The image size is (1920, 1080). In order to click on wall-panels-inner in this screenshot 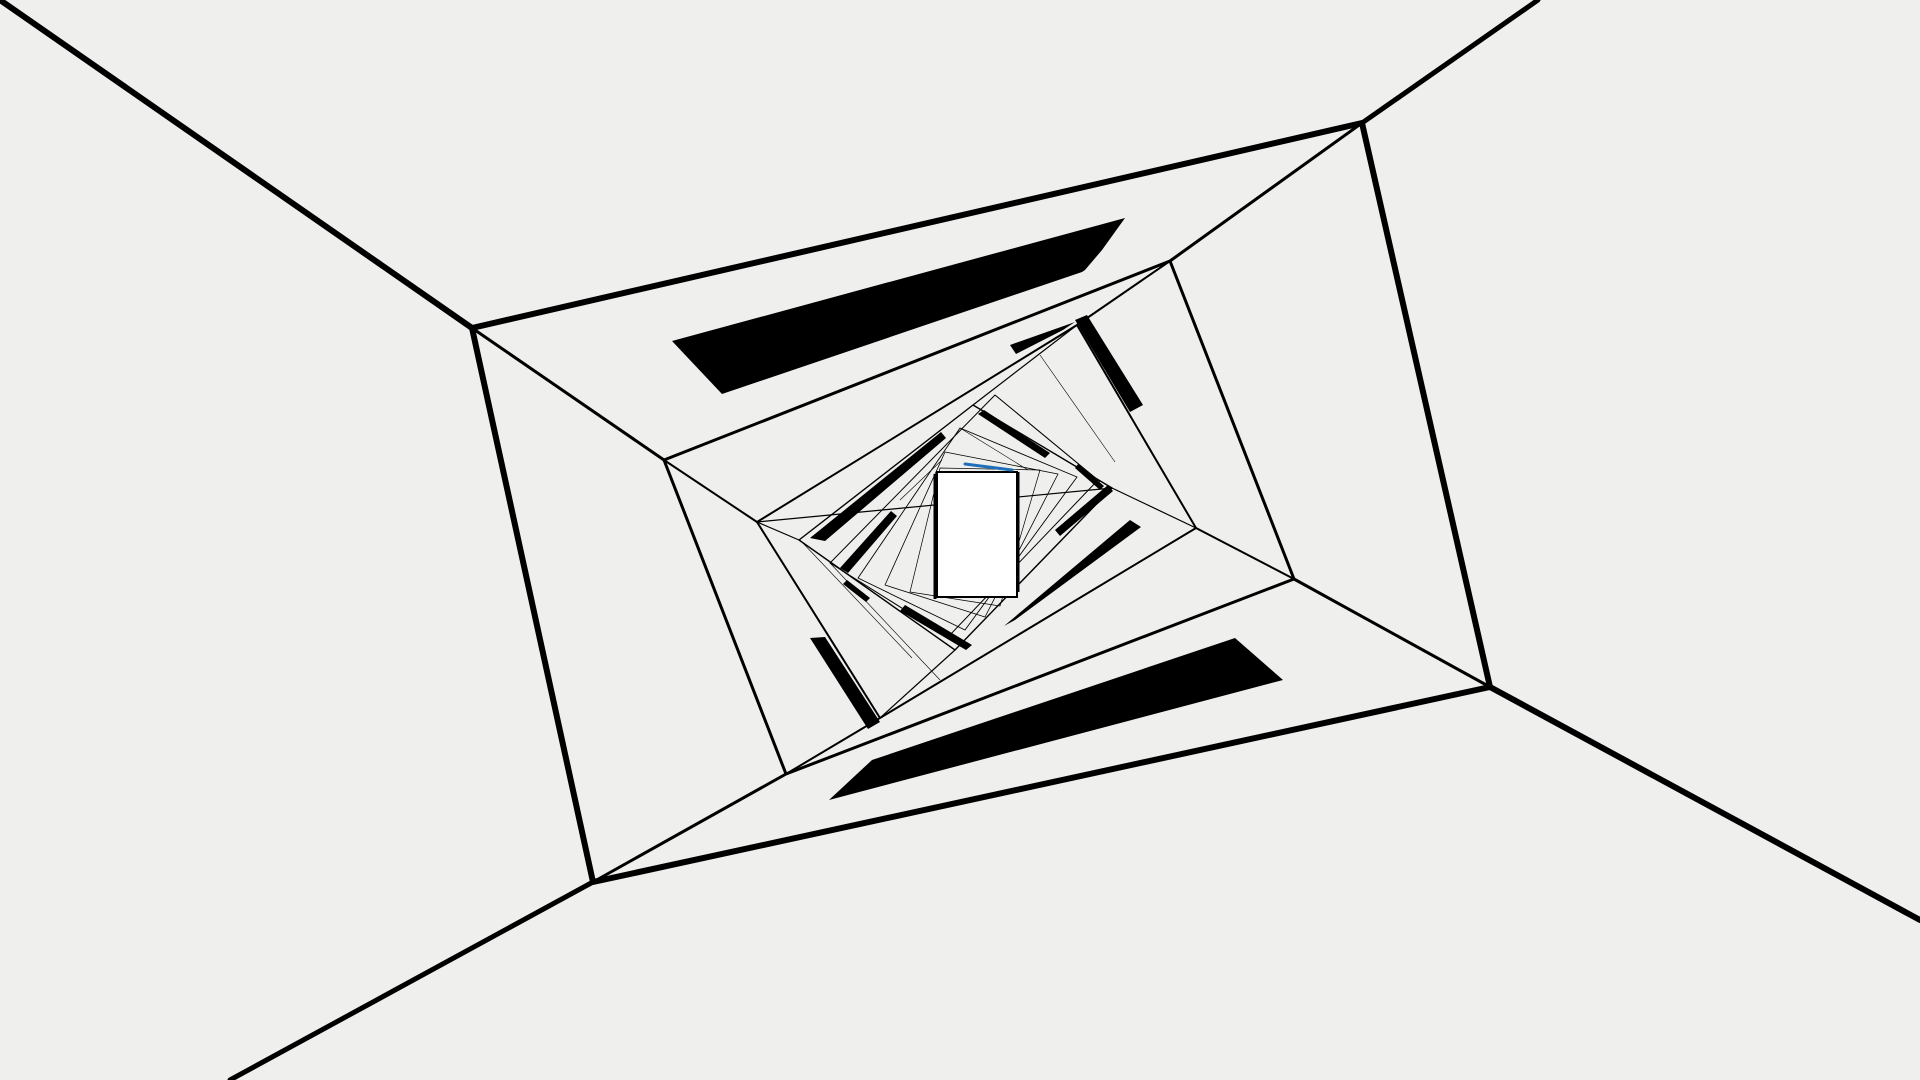, I will do `click(976, 530)`.